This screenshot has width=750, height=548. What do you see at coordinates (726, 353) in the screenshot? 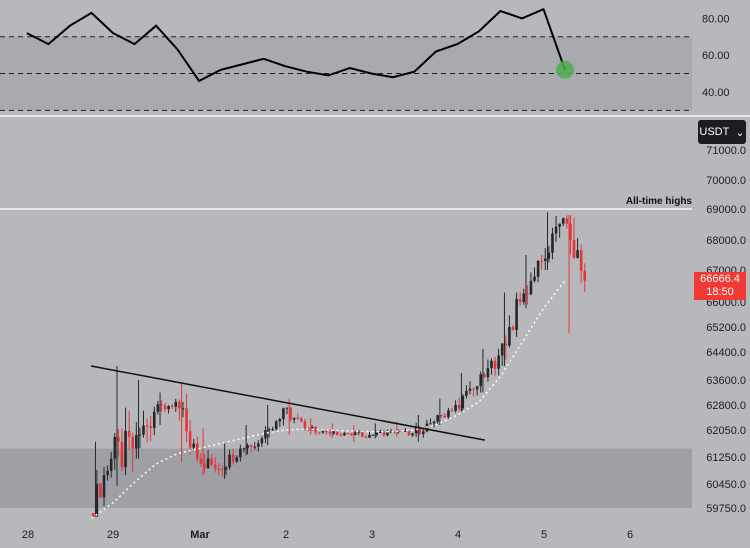
I see `price-tick-label: 64400.0` at bounding box center [726, 353].